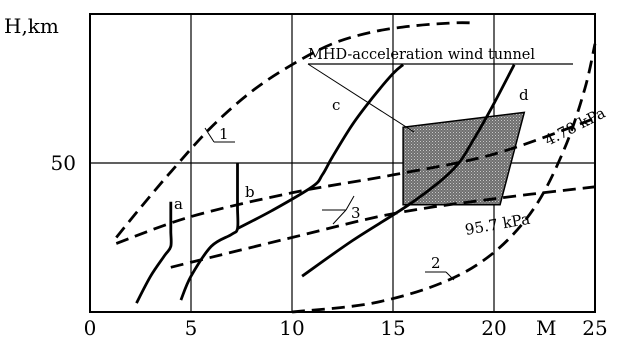  Describe the element at coordinates (224, 134) in the screenshot. I see `curve-label-1: 1` at that location.